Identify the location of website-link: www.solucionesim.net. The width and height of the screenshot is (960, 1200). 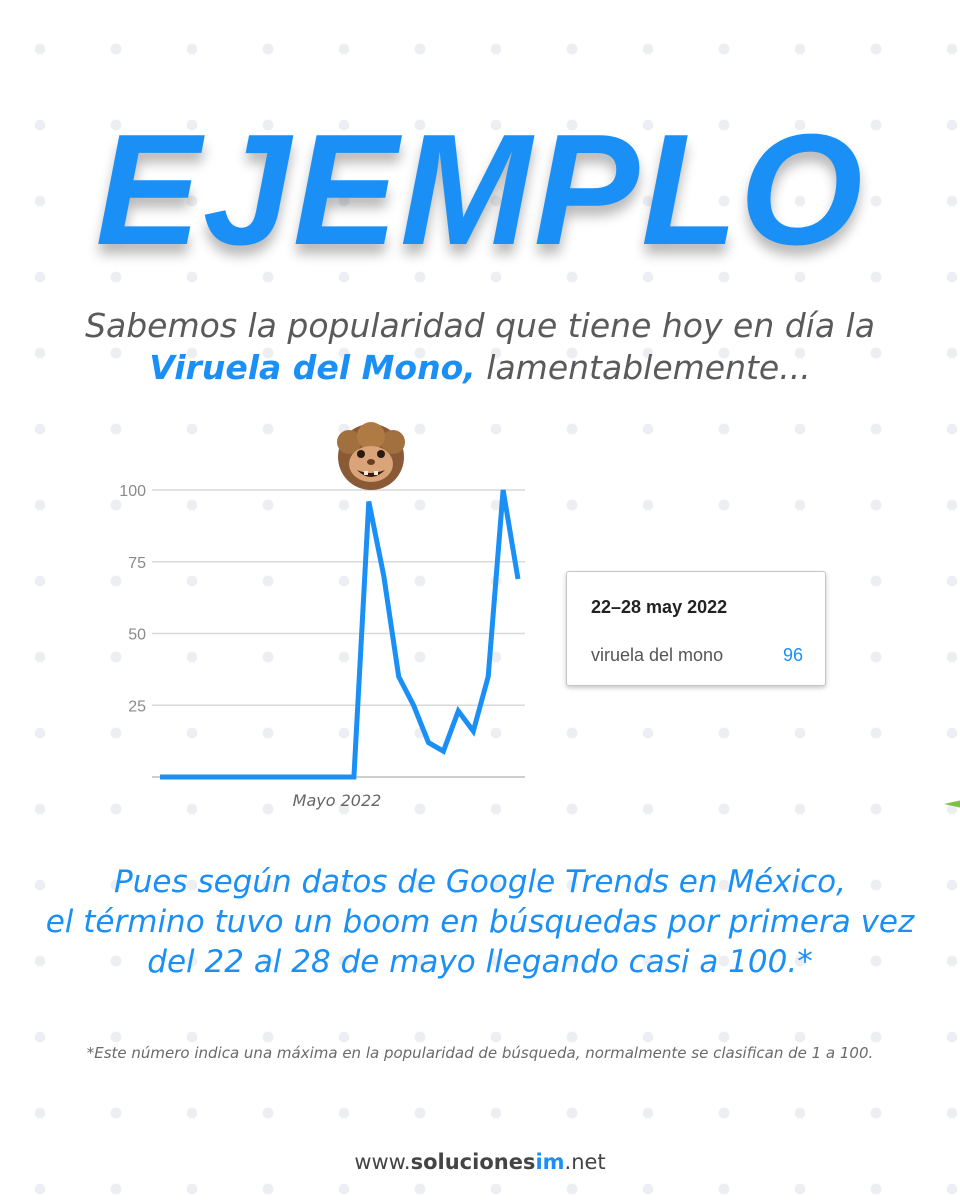
(480, 1162).